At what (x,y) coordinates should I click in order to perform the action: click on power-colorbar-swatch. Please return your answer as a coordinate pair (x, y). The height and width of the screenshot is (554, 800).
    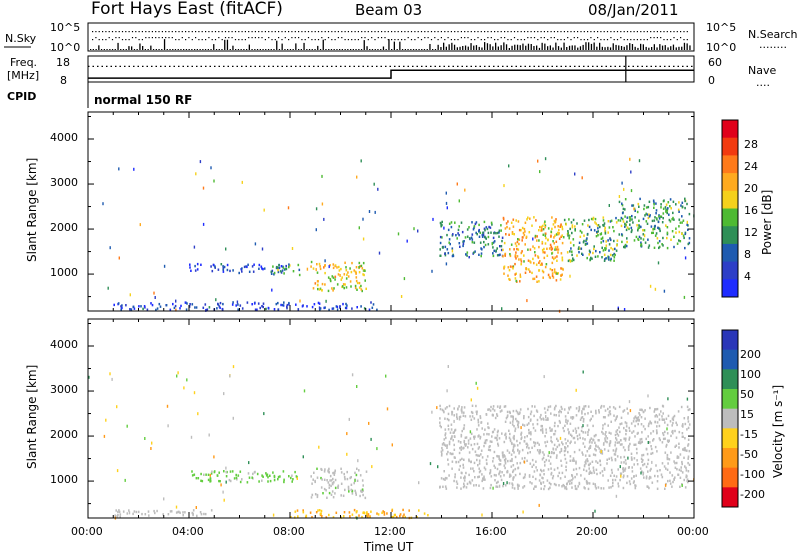
    Looking at the image, I should click on (730, 270).